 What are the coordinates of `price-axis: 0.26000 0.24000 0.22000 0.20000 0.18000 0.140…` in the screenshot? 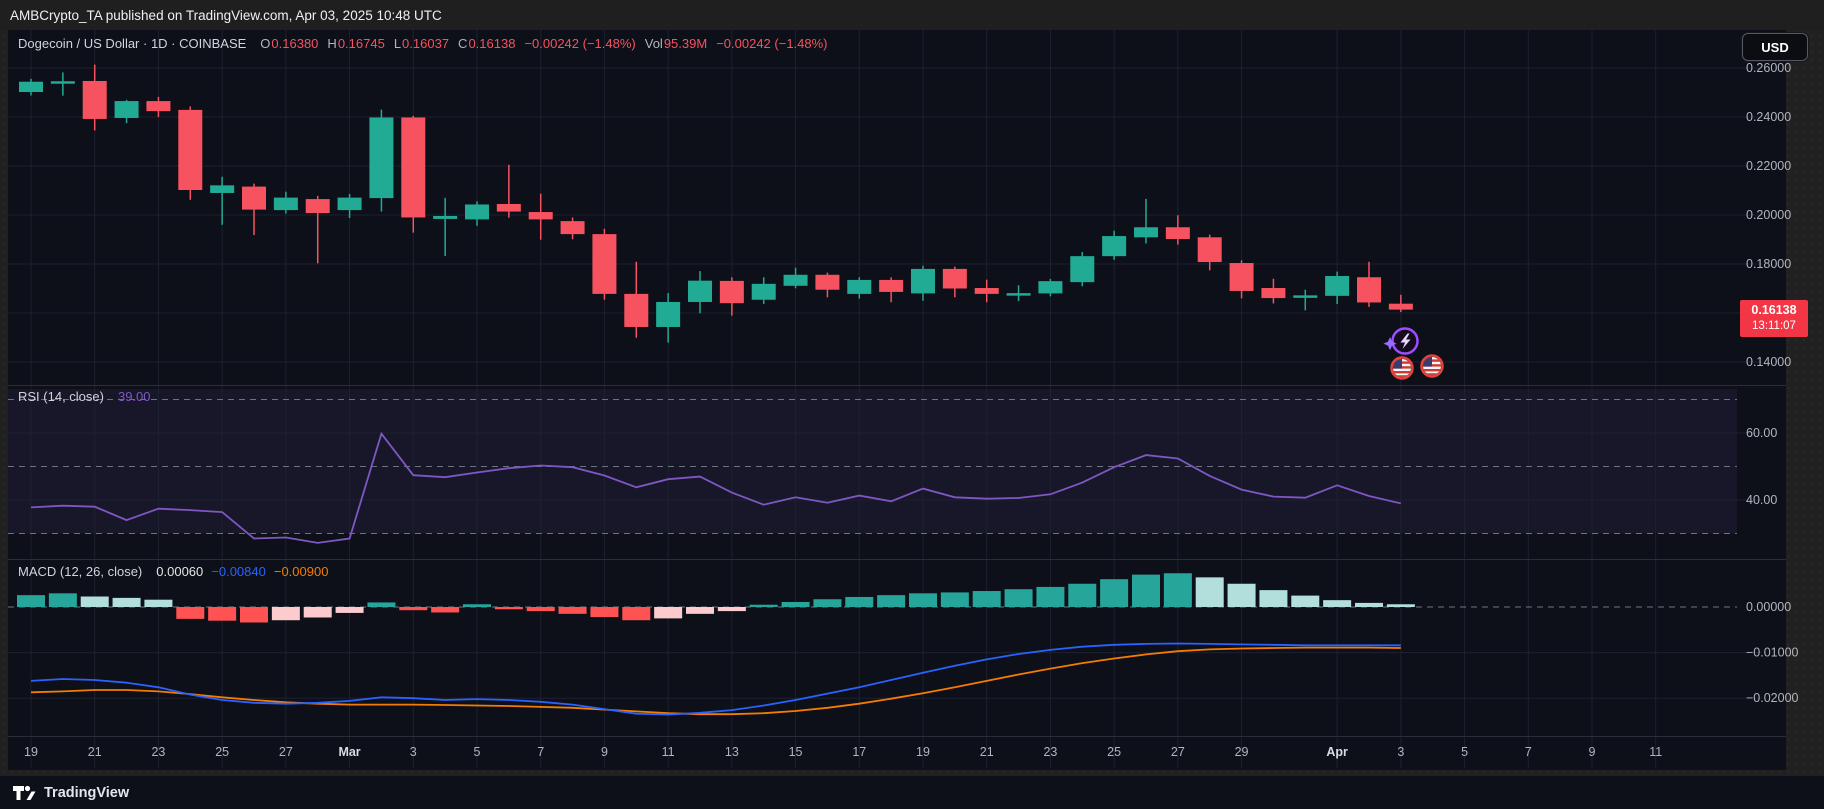 It's located at (1772, 383).